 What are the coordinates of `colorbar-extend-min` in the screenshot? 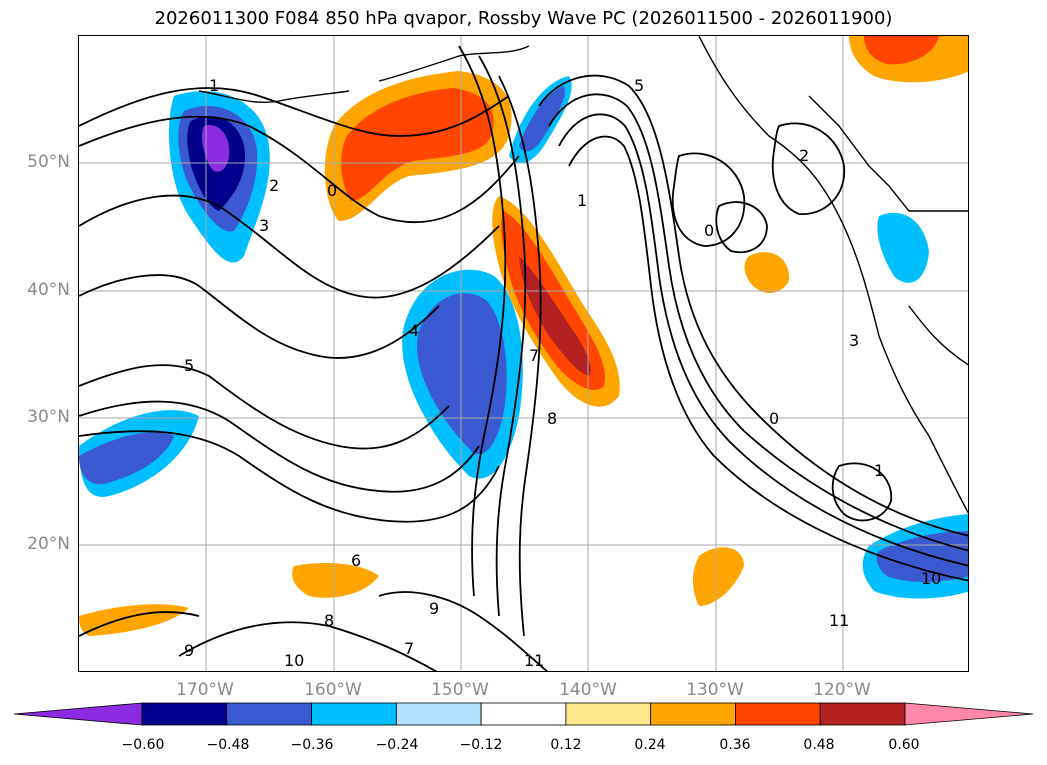 It's located at (78, 714).